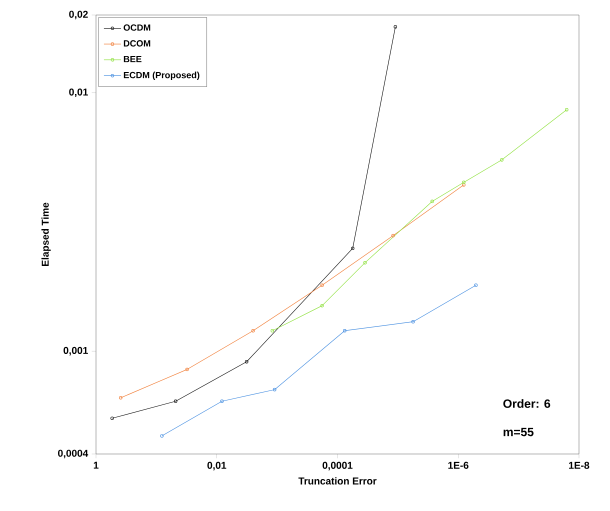  Describe the element at coordinates (78, 93) in the screenshot. I see `y-tick-label: 0,01` at that location.